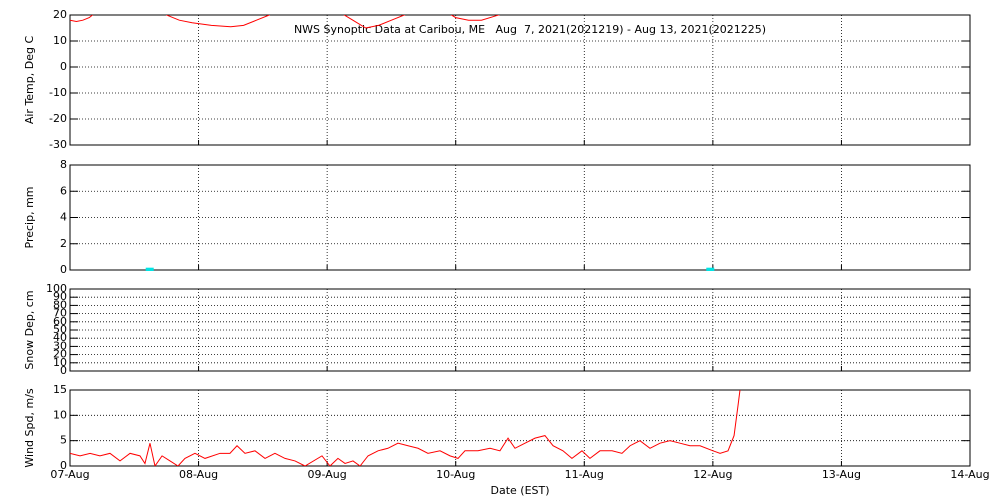 The height and width of the screenshot is (500, 1000). I want to click on x-tick-label: 11-Aug, so click(584, 474).